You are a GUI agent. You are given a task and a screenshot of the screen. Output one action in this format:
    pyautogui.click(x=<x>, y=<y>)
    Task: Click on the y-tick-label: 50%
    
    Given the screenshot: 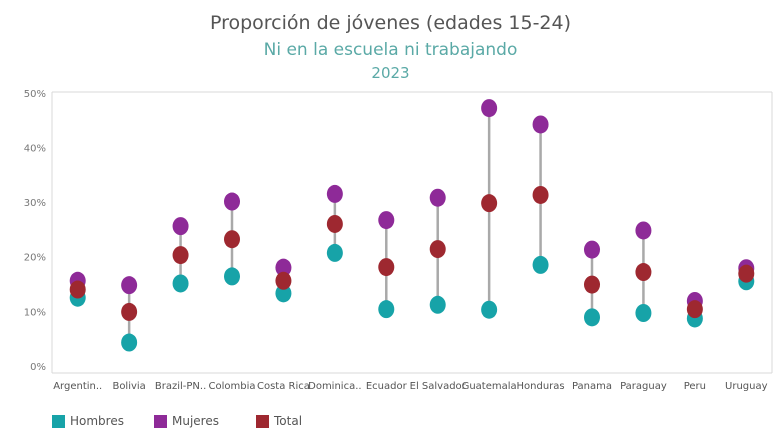 What is the action you would take?
    pyautogui.click(x=35, y=94)
    